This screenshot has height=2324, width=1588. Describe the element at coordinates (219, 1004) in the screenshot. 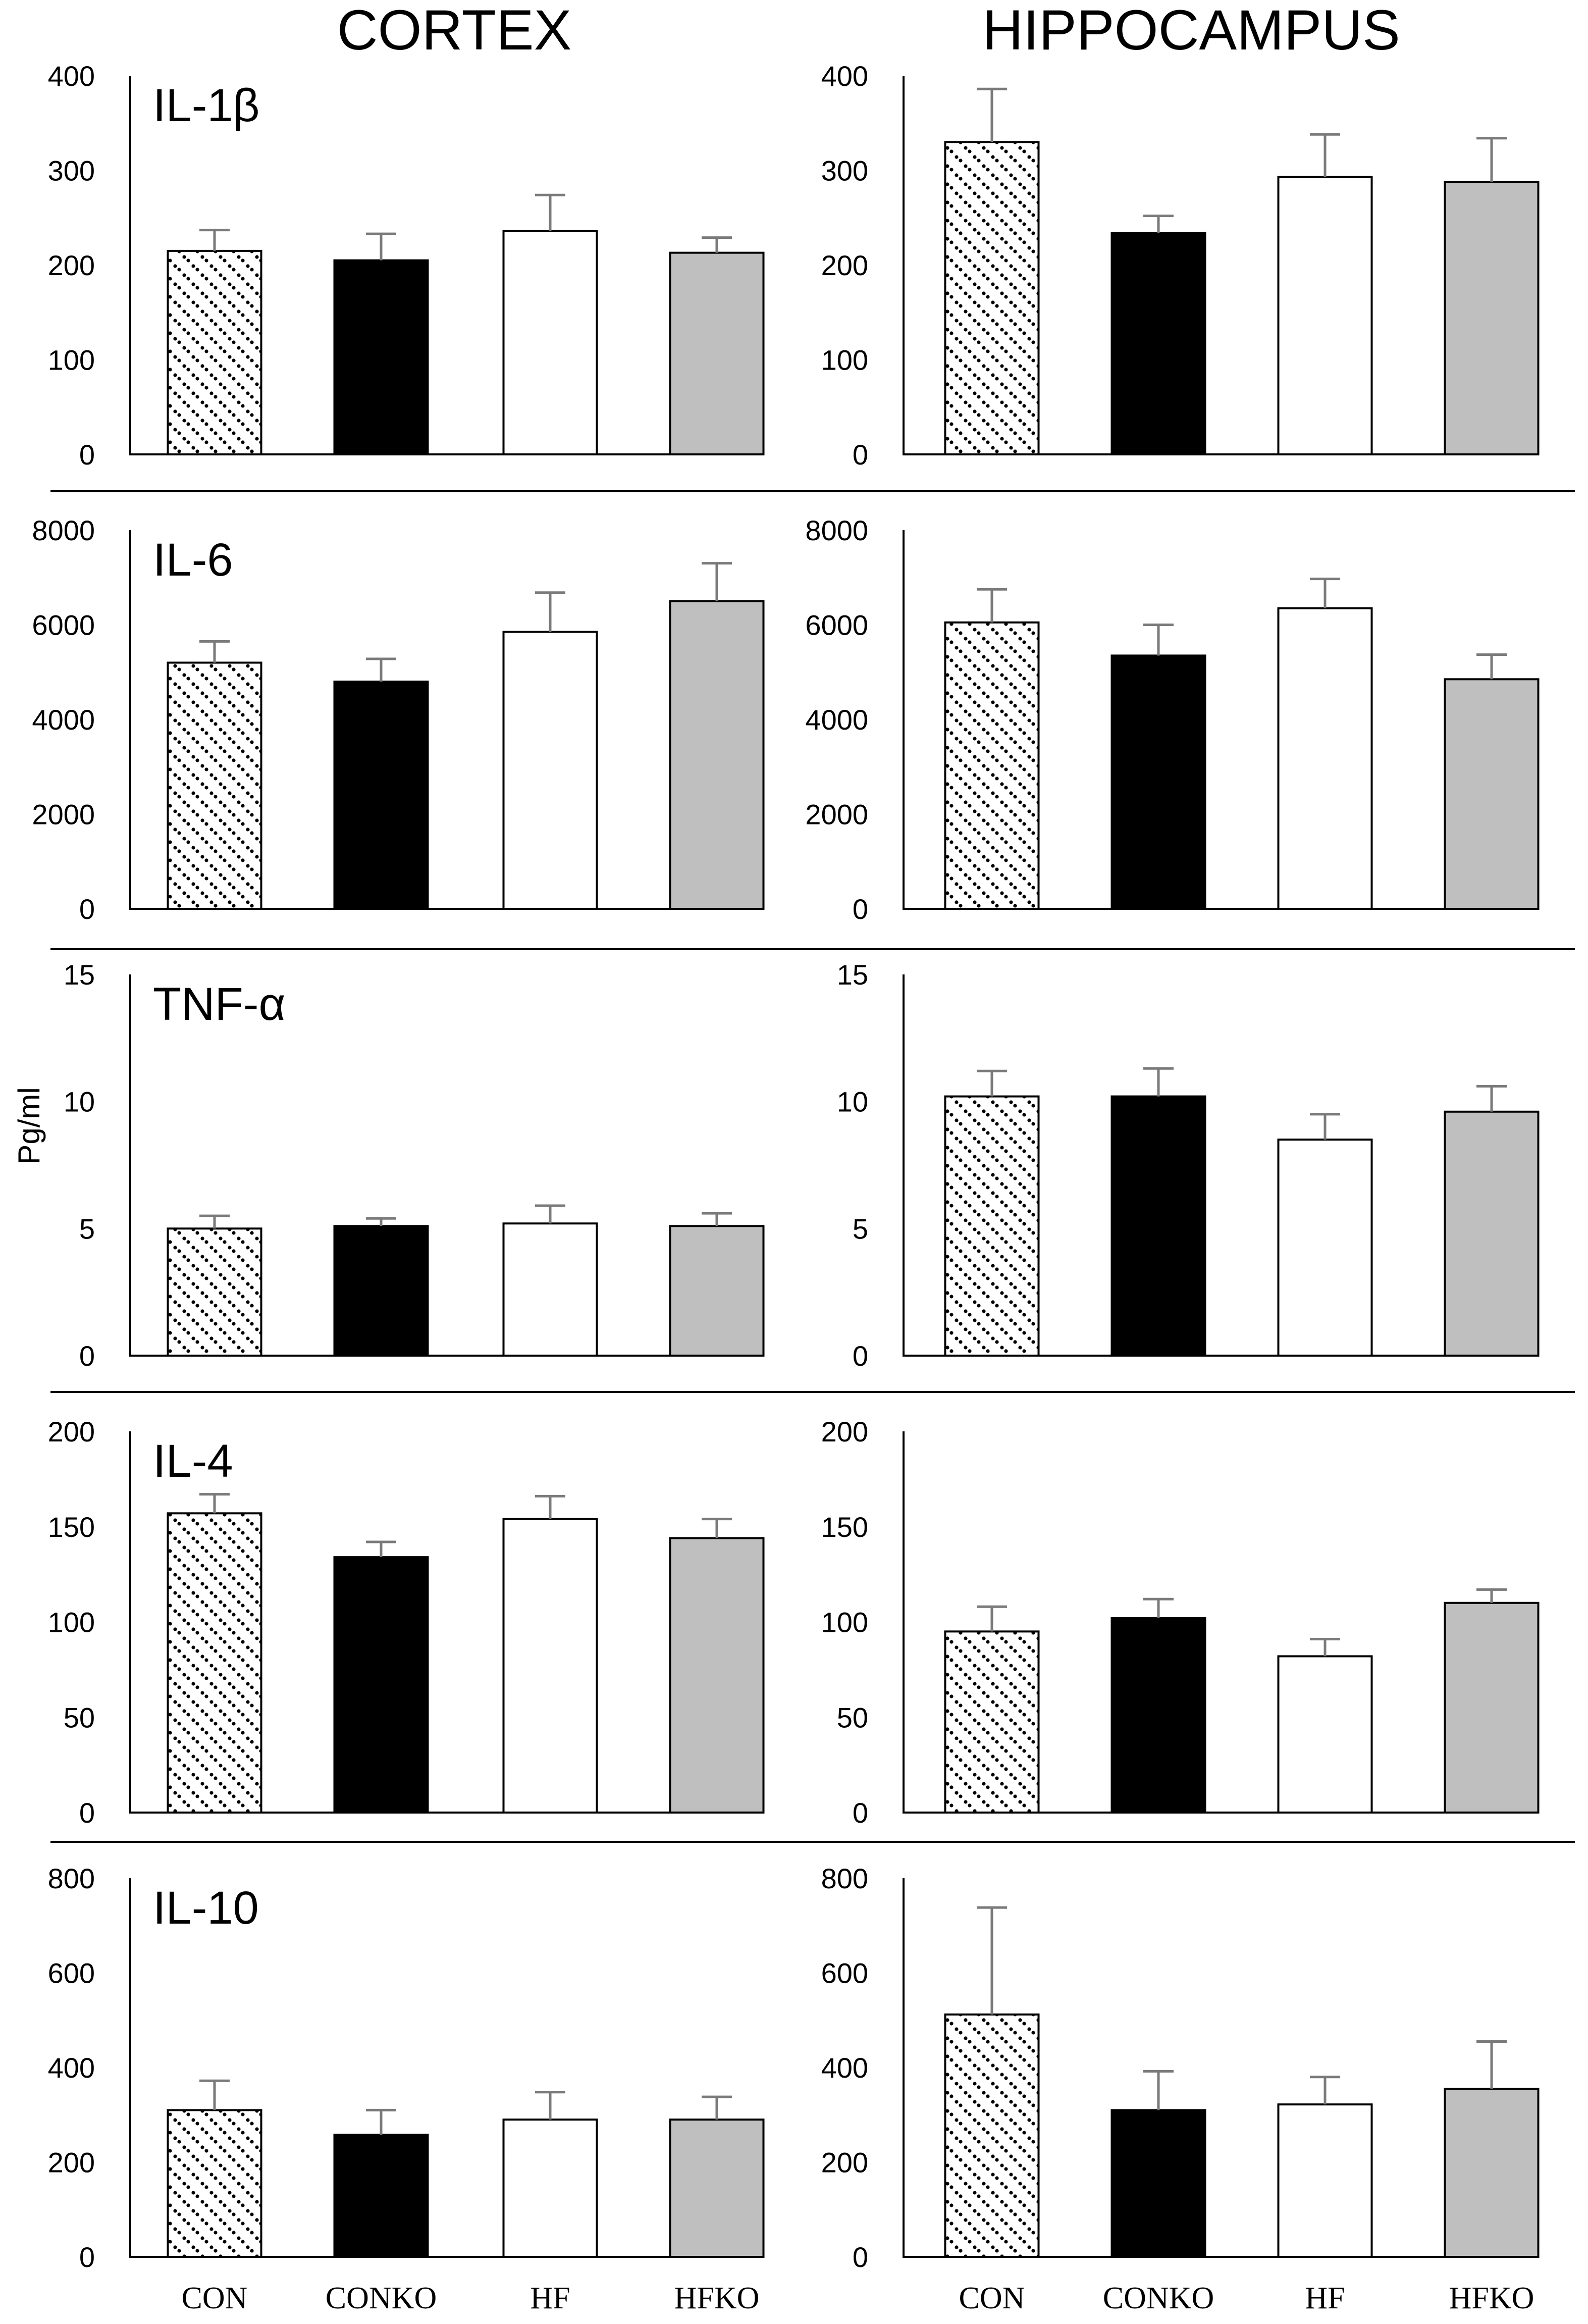

I see `panel-title: TNF-α` at that location.